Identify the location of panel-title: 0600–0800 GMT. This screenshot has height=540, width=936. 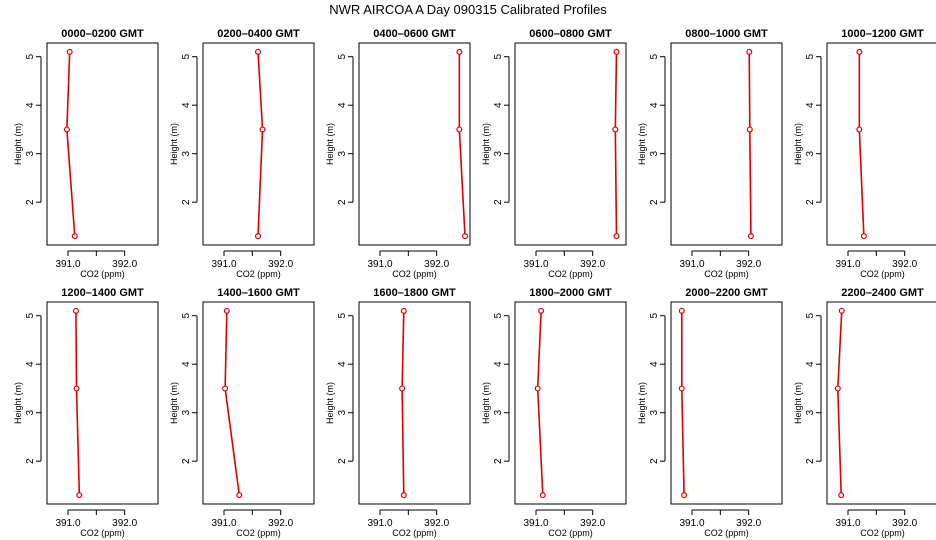
(570, 34).